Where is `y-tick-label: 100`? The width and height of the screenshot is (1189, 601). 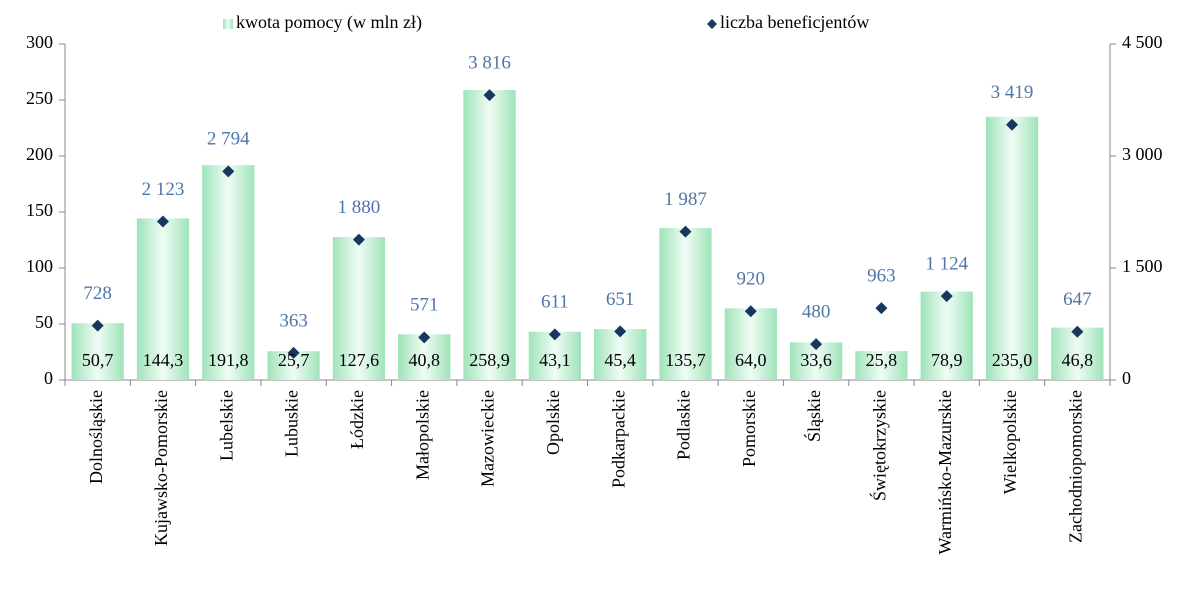 y-tick-label: 100 is located at coordinates (39, 266).